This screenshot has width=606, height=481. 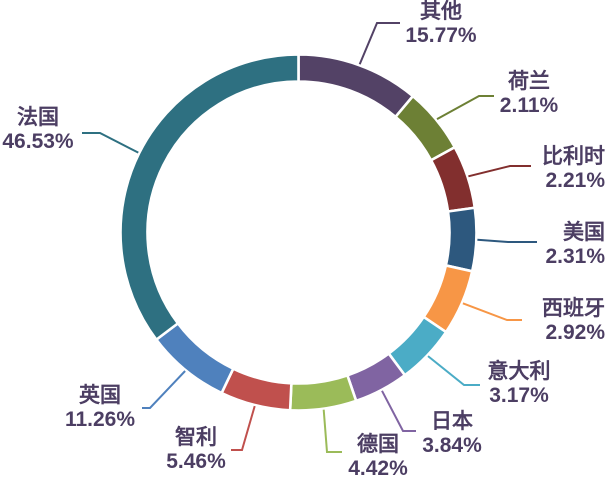 I want to click on leader-spain, so click(x=492, y=311).